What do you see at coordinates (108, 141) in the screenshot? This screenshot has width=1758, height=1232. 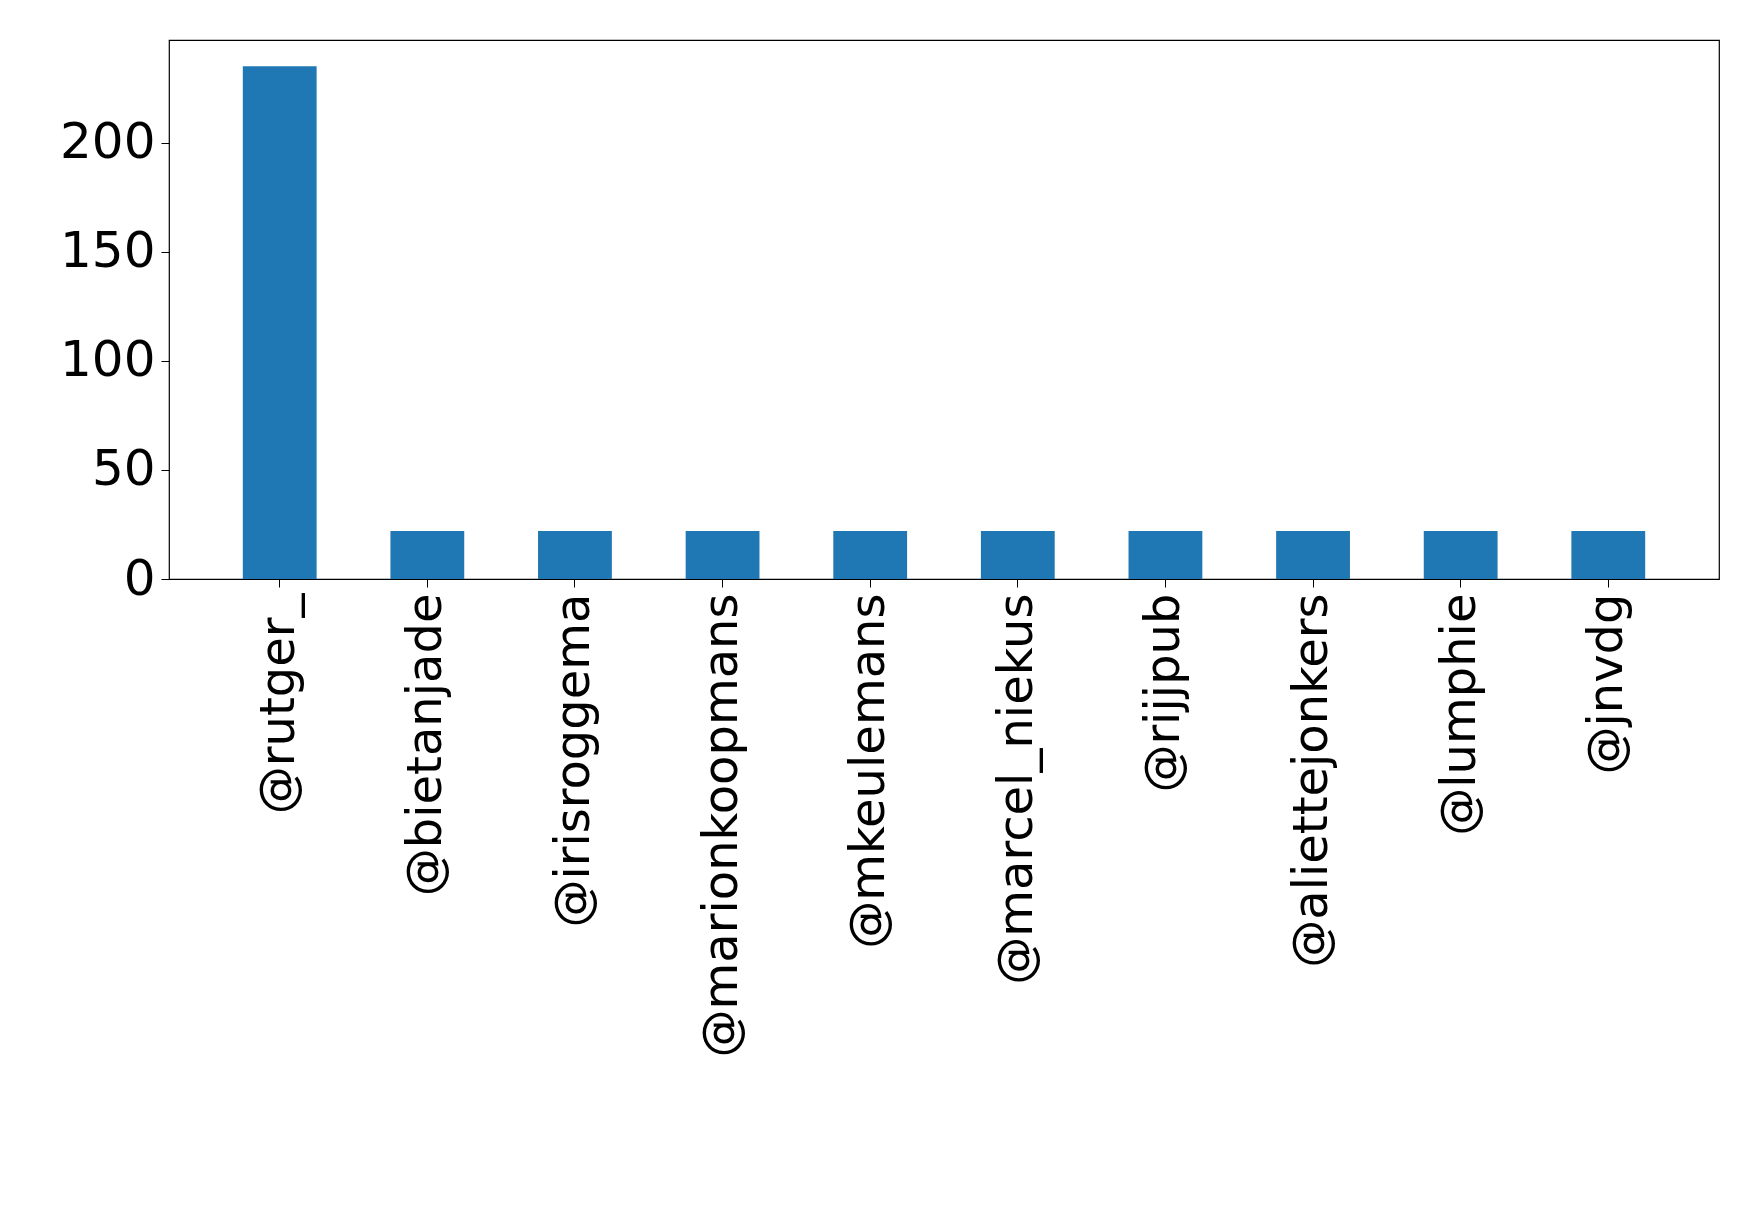 I see `y-tick-label: 200` at bounding box center [108, 141].